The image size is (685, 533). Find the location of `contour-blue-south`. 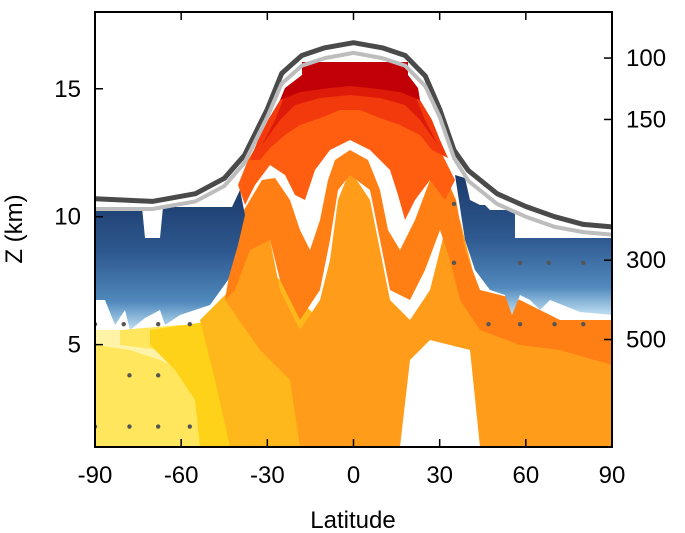

contour-blue-south is located at coordinates (170, 260).